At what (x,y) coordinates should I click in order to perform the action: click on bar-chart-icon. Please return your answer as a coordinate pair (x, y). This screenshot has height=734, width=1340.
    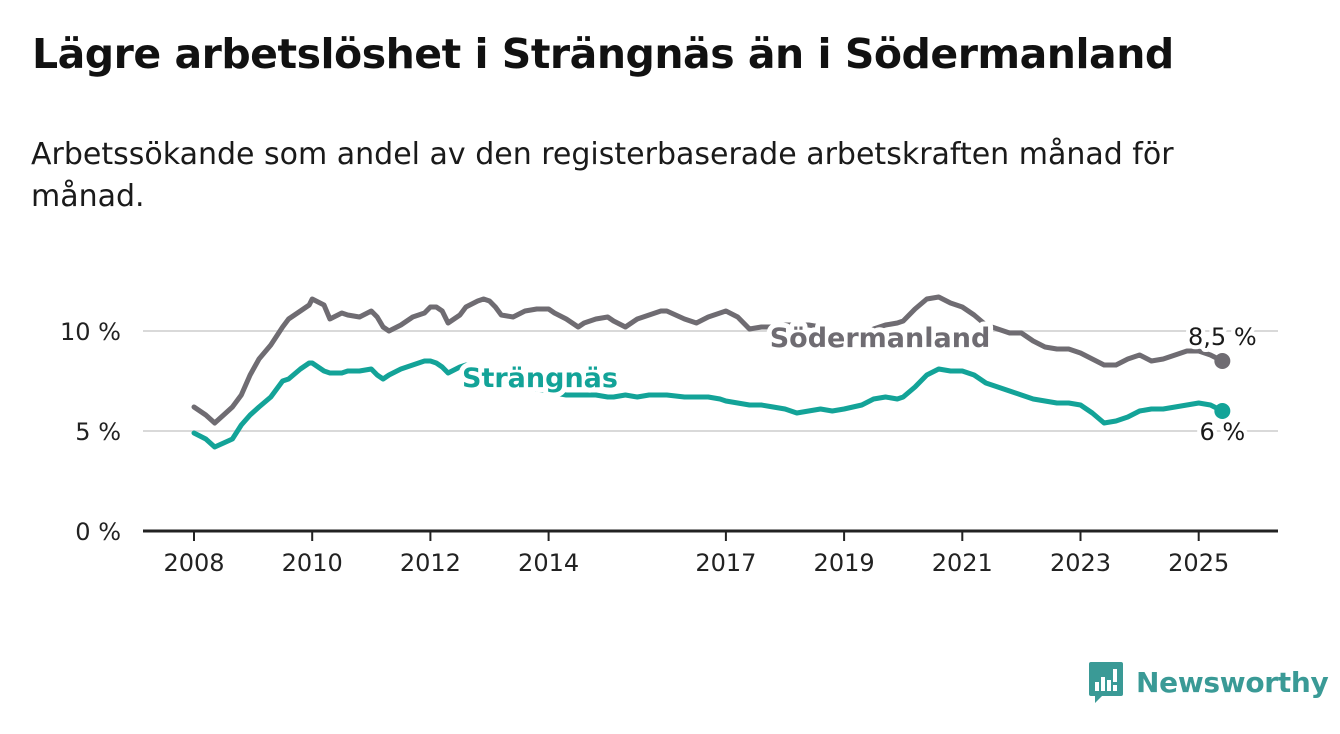
    Looking at the image, I should click on (1106, 682).